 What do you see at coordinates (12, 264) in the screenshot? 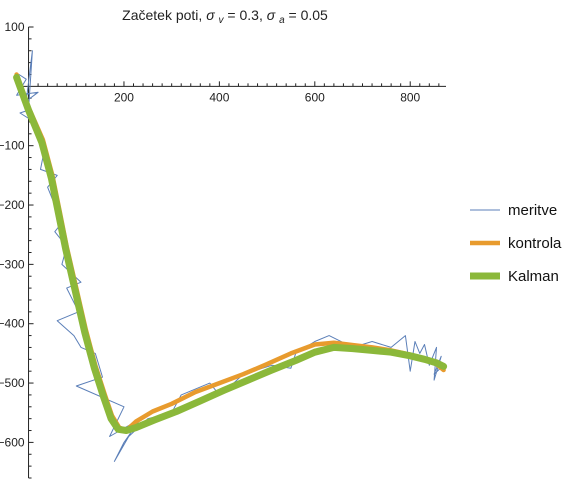
I see `y-tick-label: −300` at bounding box center [12, 264].